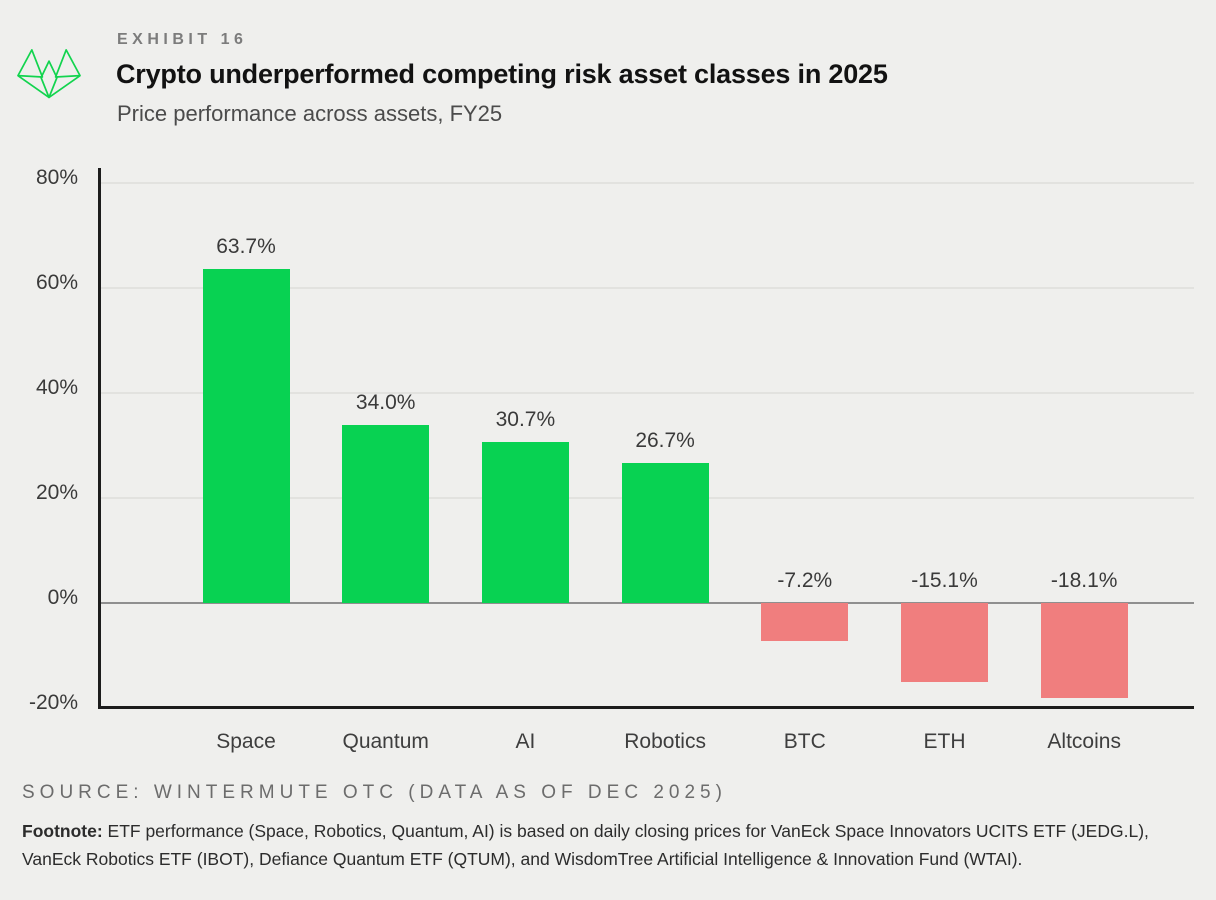  Describe the element at coordinates (1084, 581) in the screenshot. I see `value-label: -18.1%` at that location.